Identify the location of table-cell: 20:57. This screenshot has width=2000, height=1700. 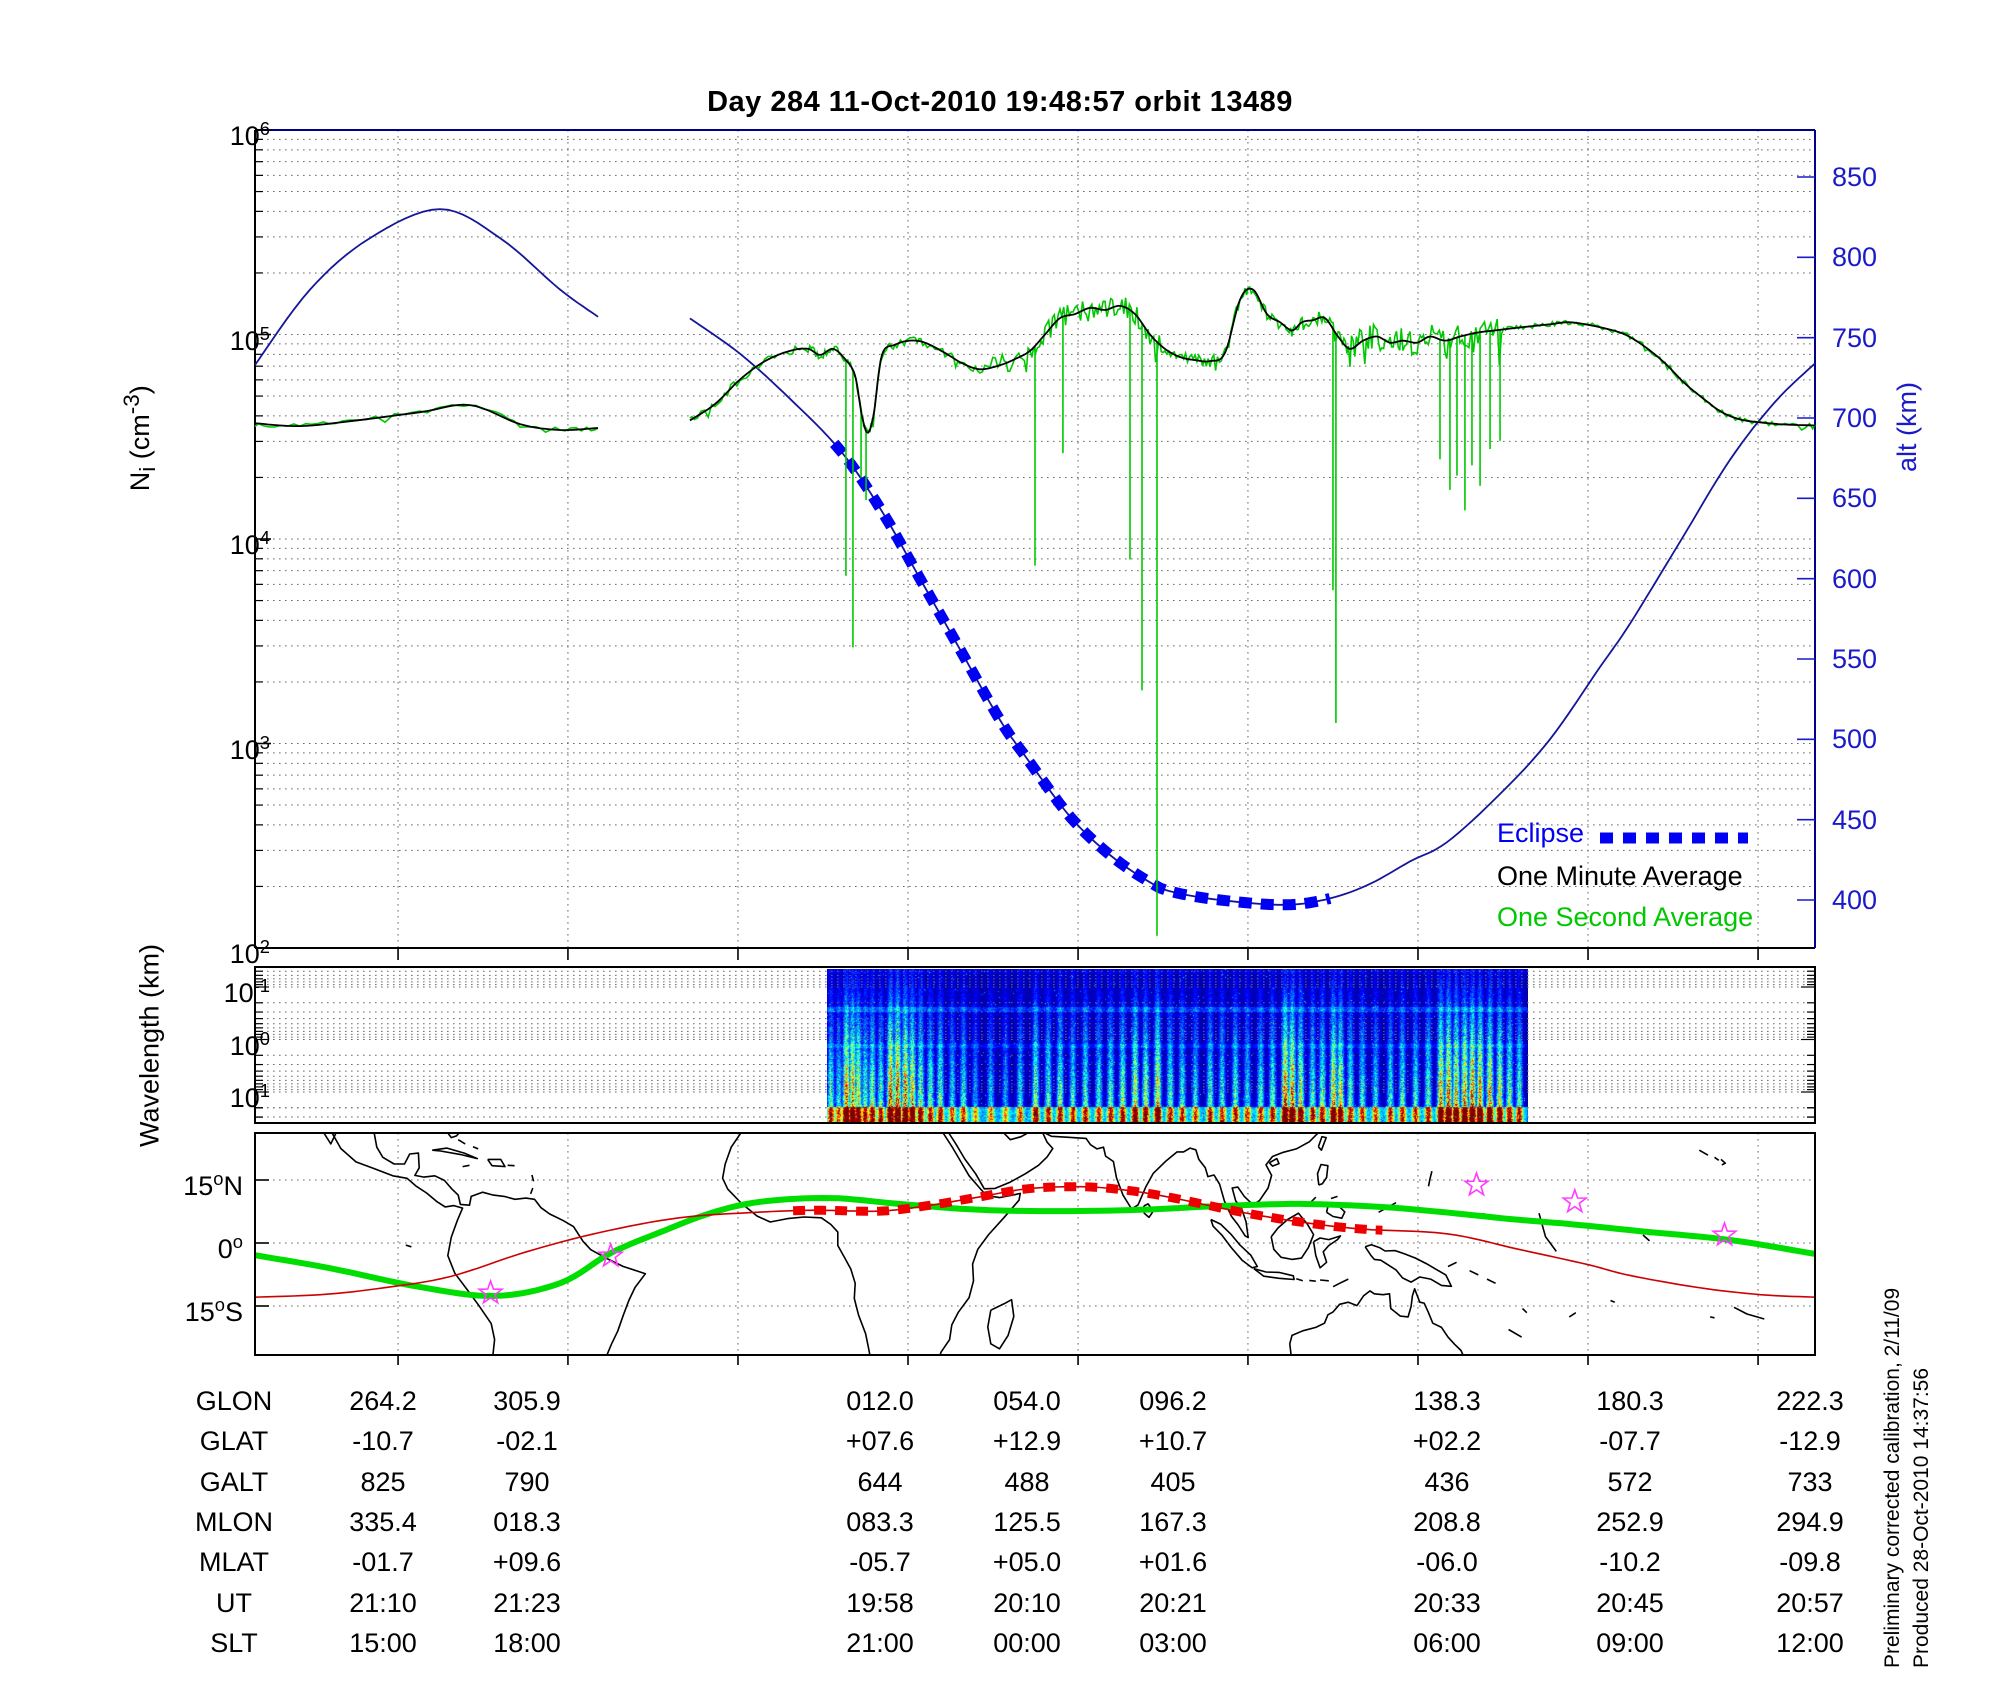
(1810, 1602).